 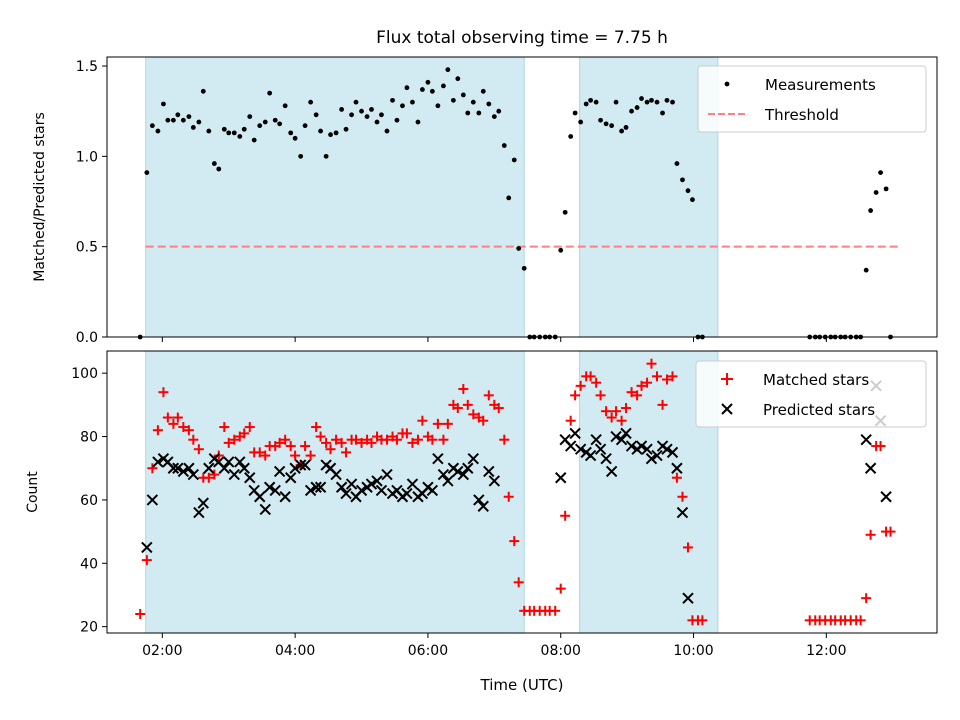 What do you see at coordinates (428, 651) in the screenshot?
I see `x-tick-label: 06:00` at bounding box center [428, 651].